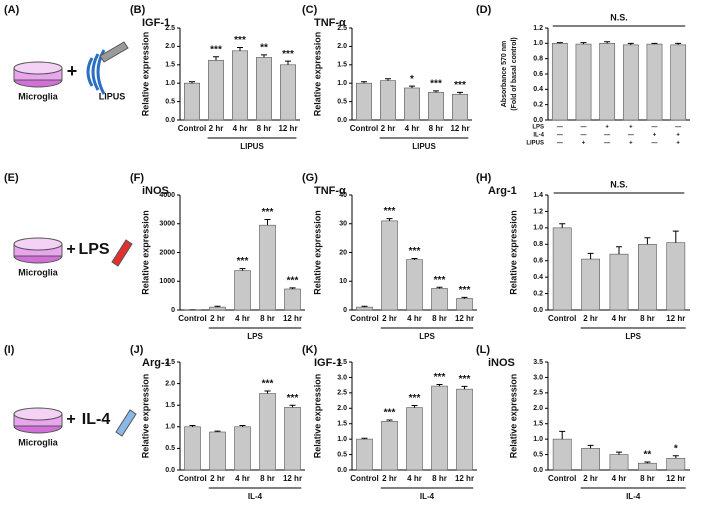 The height and width of the screenshot is (510, 709). What do you see at coordinates (38, 272) in the screenshot?
I see `cell-label: Microglia` at bounding box center [38, 272].